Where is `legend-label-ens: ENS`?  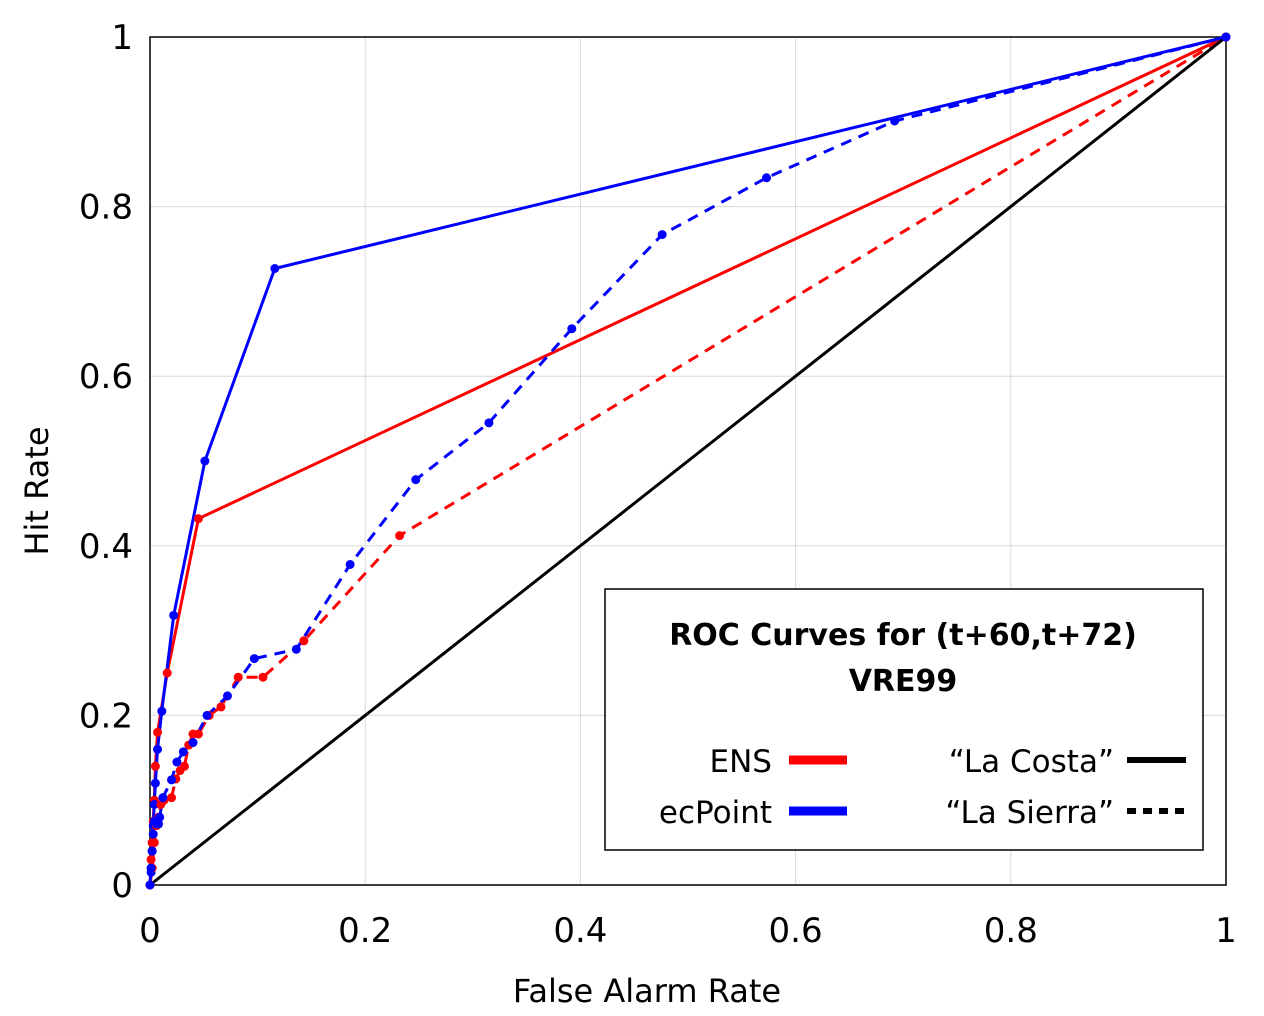
legend-label-ens: ENS is located at coordinates (741, 762).